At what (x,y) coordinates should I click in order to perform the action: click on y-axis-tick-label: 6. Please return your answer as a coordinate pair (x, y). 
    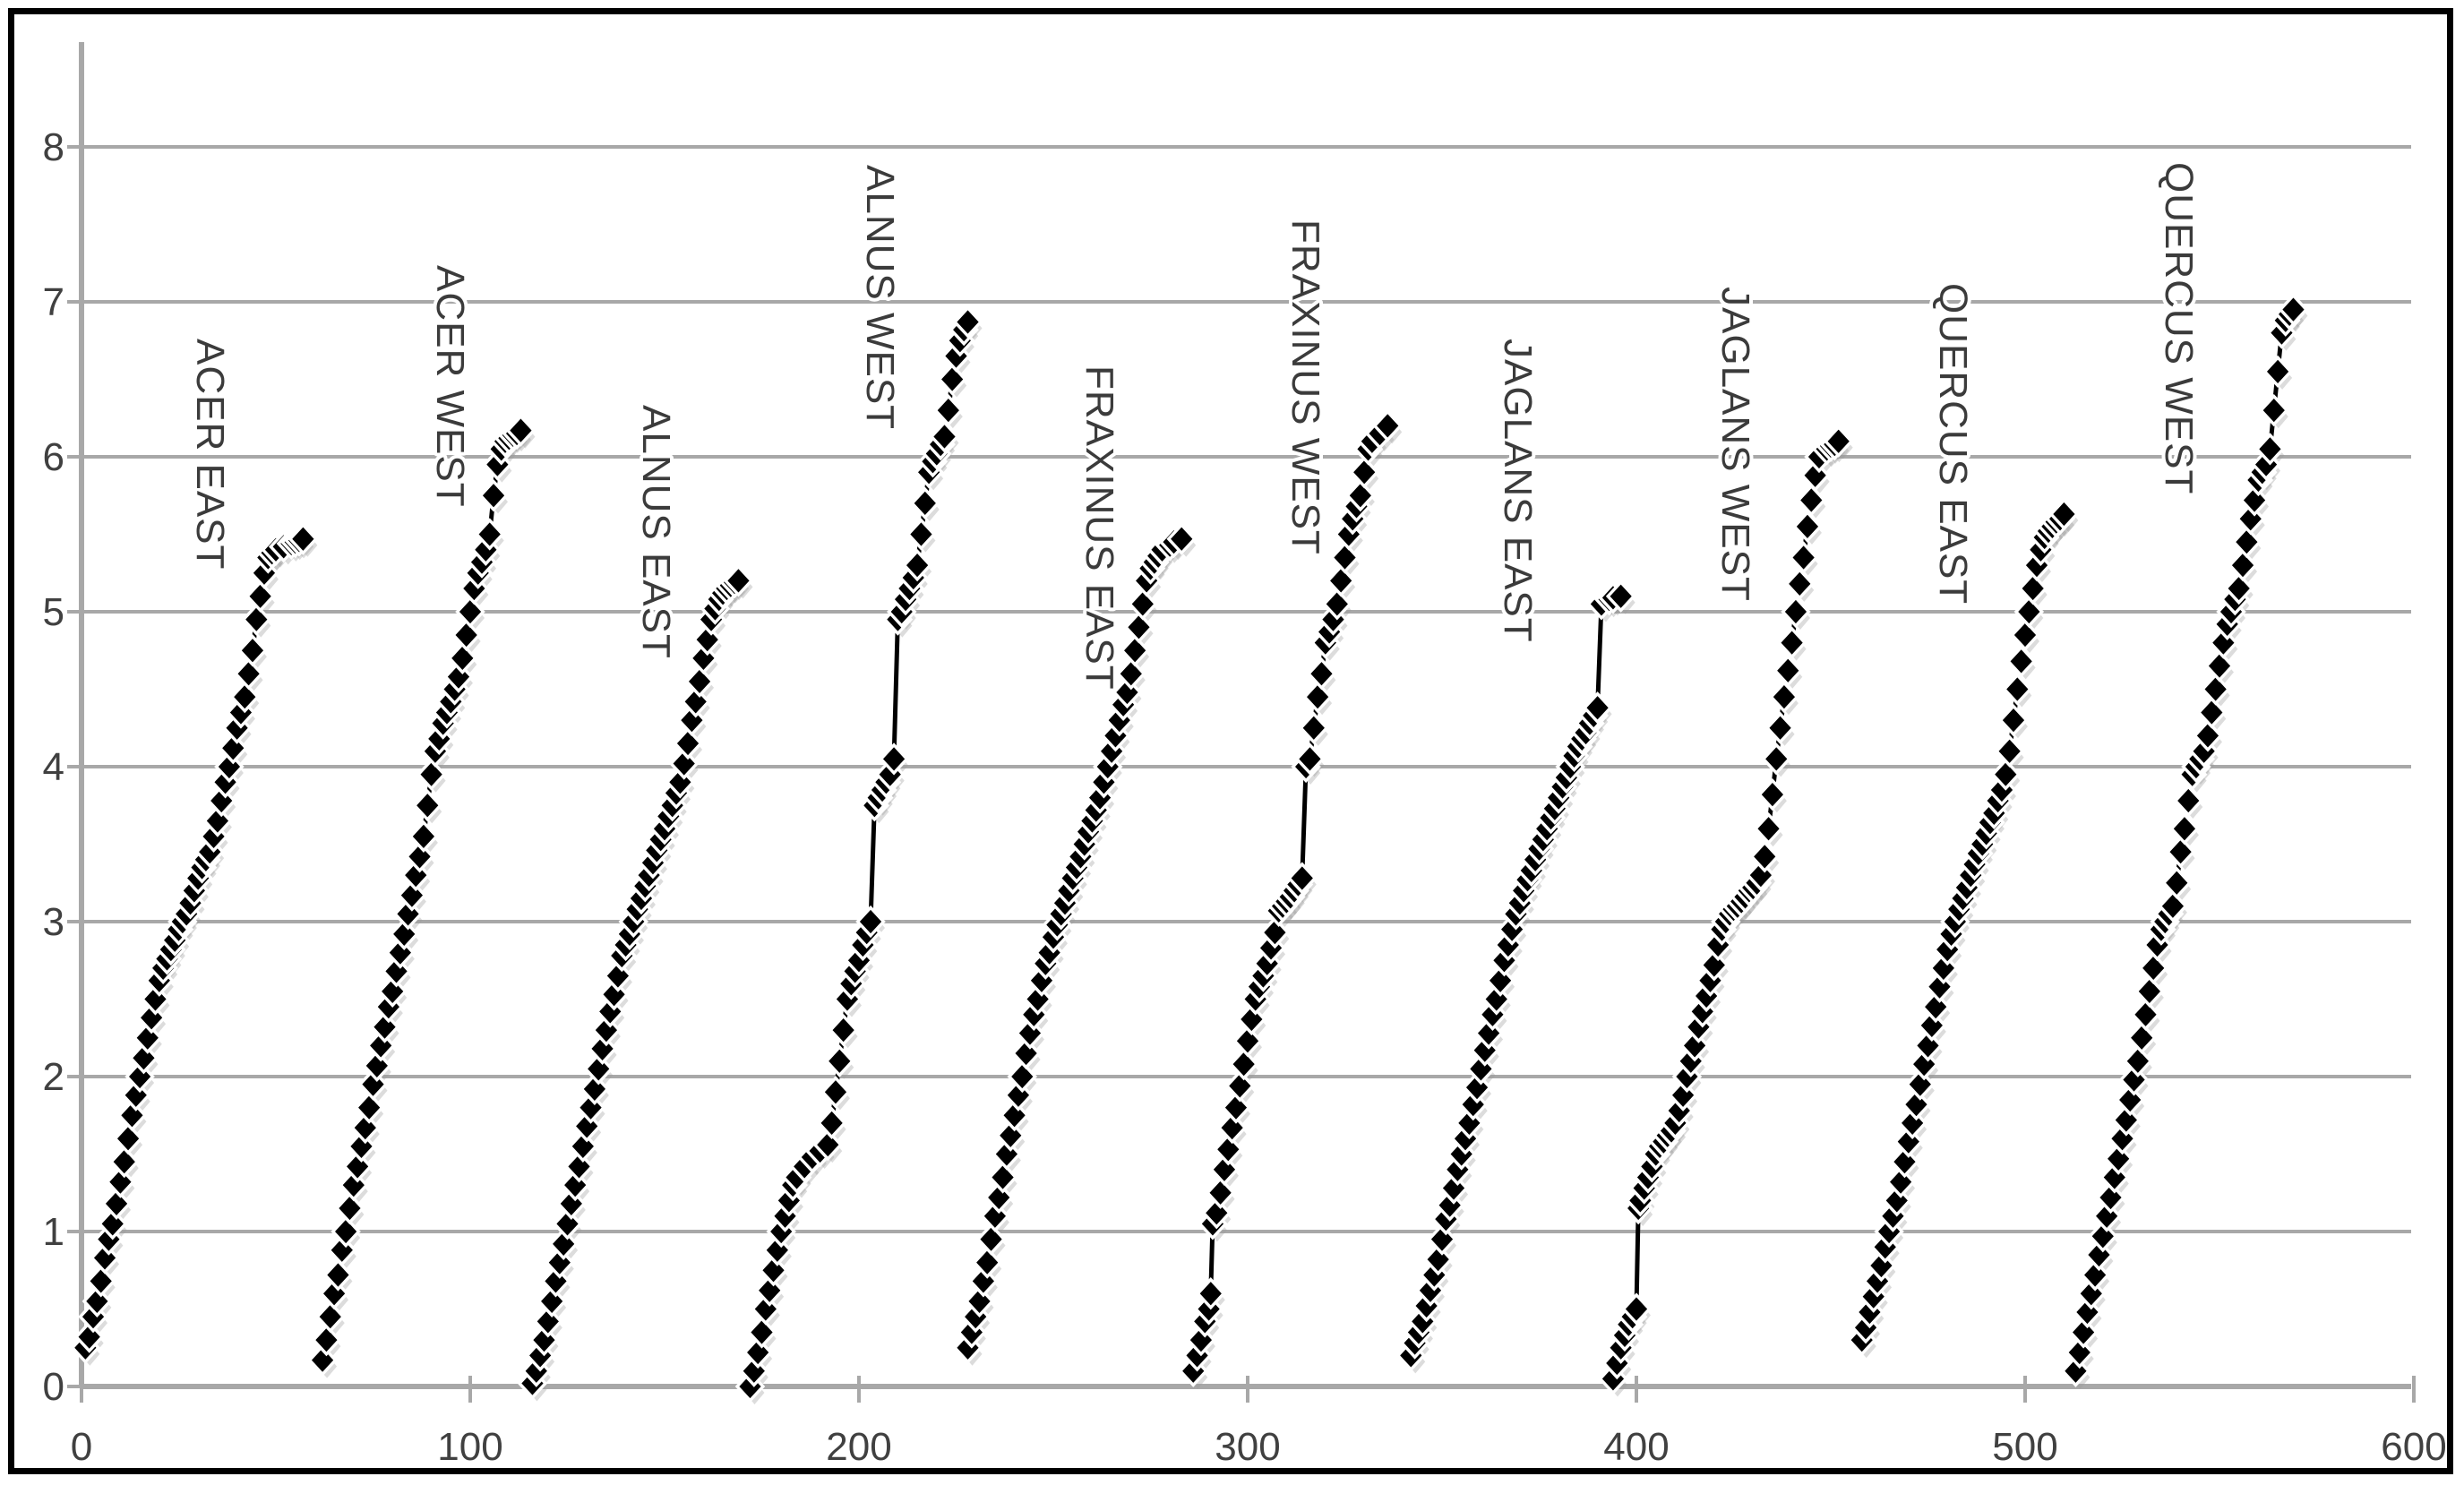
    Looking at the image, I should click on (53, 457).